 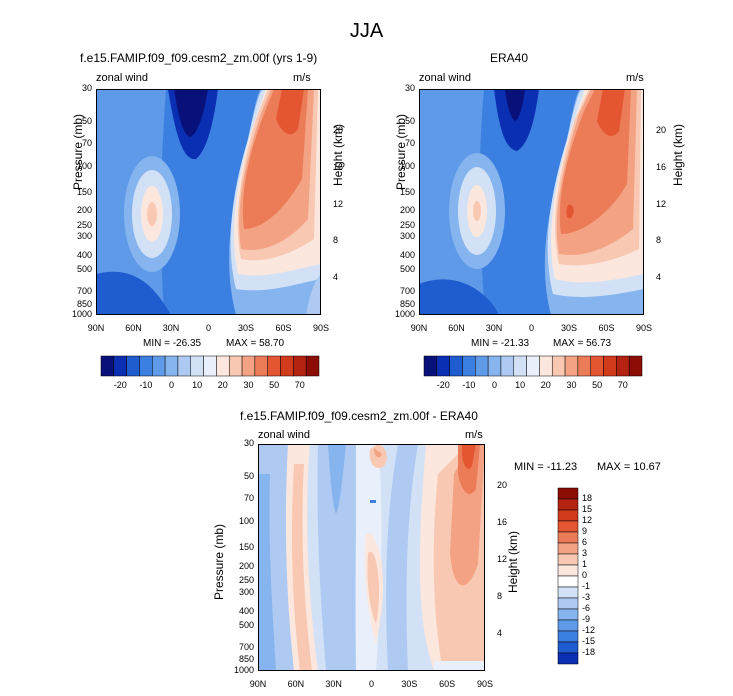 What do you see at coordinates (585, 564) in the screenshot?
I see `colorbar-label: 1` at bounding box center [585, 564].